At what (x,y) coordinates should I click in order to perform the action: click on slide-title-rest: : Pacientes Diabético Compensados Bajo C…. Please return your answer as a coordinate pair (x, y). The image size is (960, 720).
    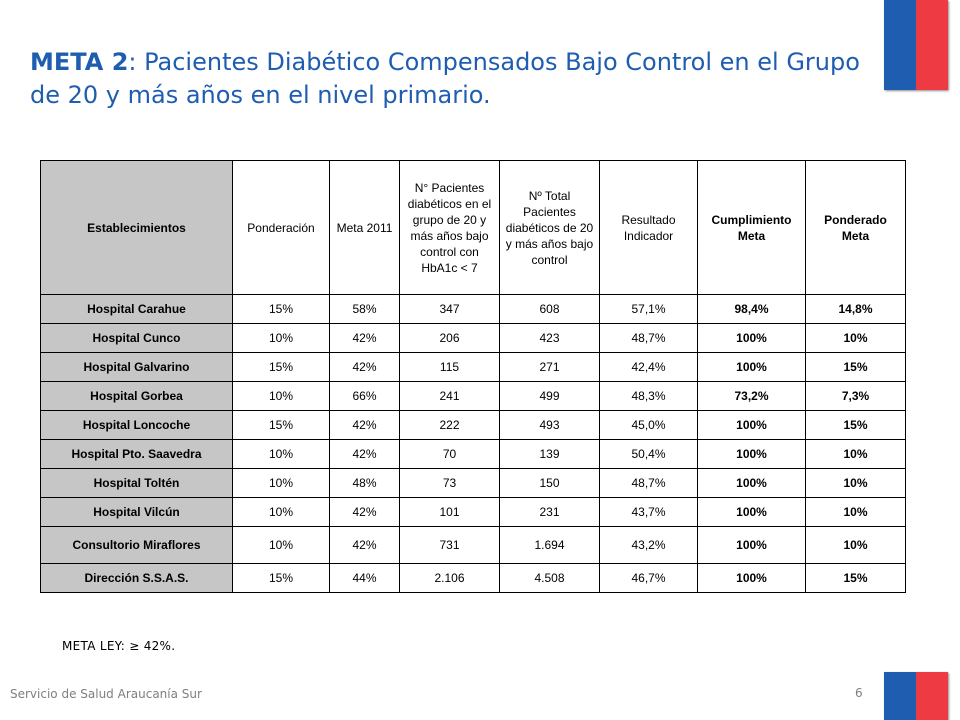
    Looking at the image, I should click on (445, 78).